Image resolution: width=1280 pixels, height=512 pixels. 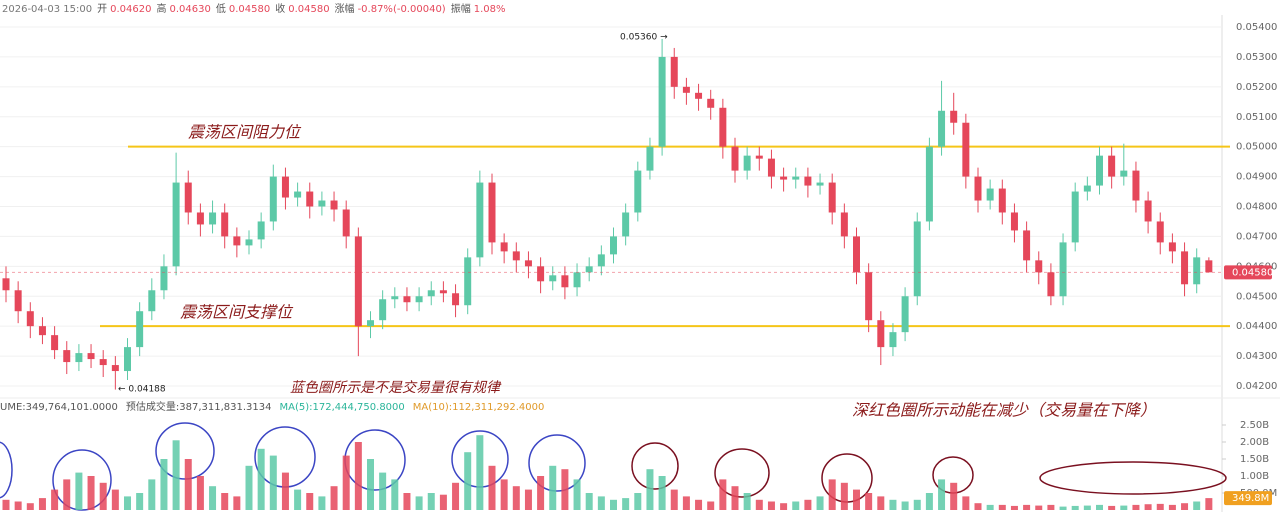 I want to click on y-tick-label: 0.05300, so click(x=1256, y=57).